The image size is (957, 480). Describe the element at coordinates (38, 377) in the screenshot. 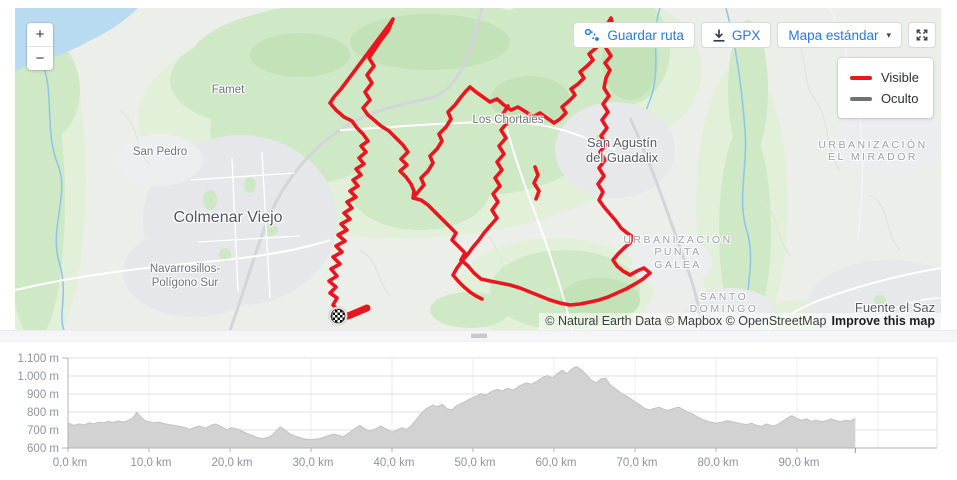

I see `svg-text: 1.000 m` at that location.